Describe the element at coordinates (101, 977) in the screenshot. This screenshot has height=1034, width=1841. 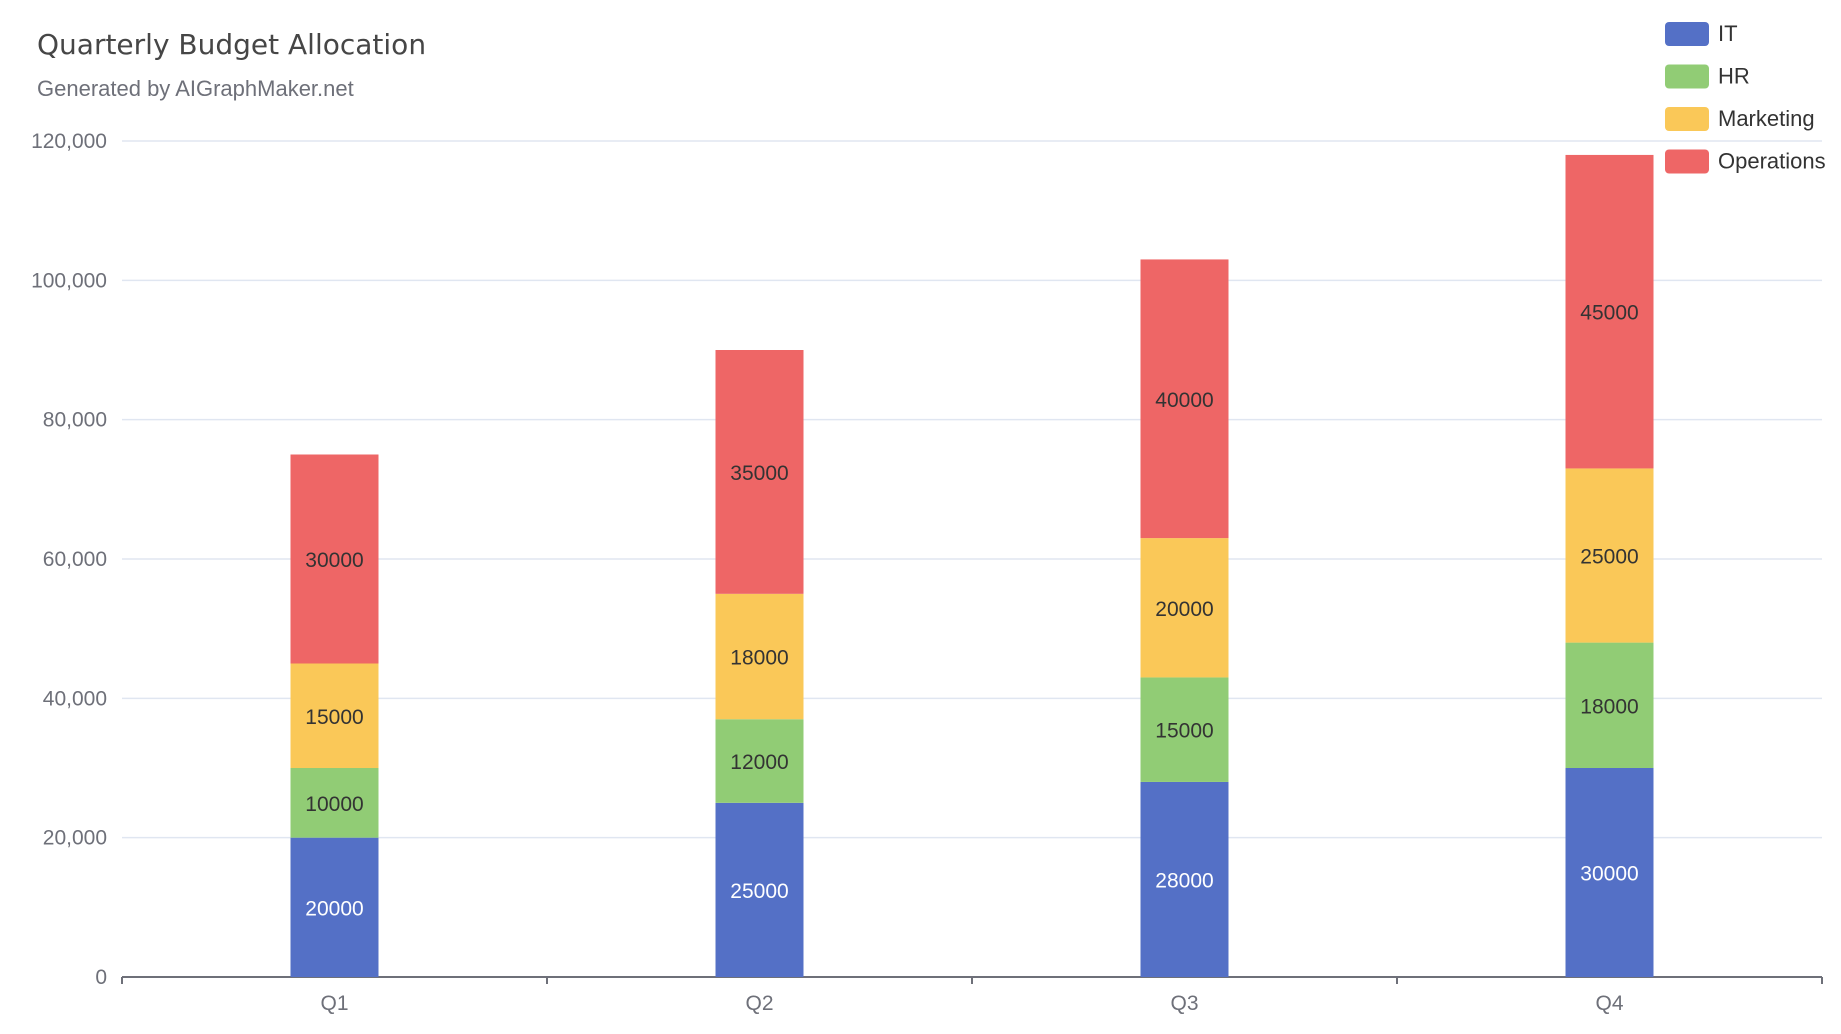
I see `y-tick-label: 0` at that location.